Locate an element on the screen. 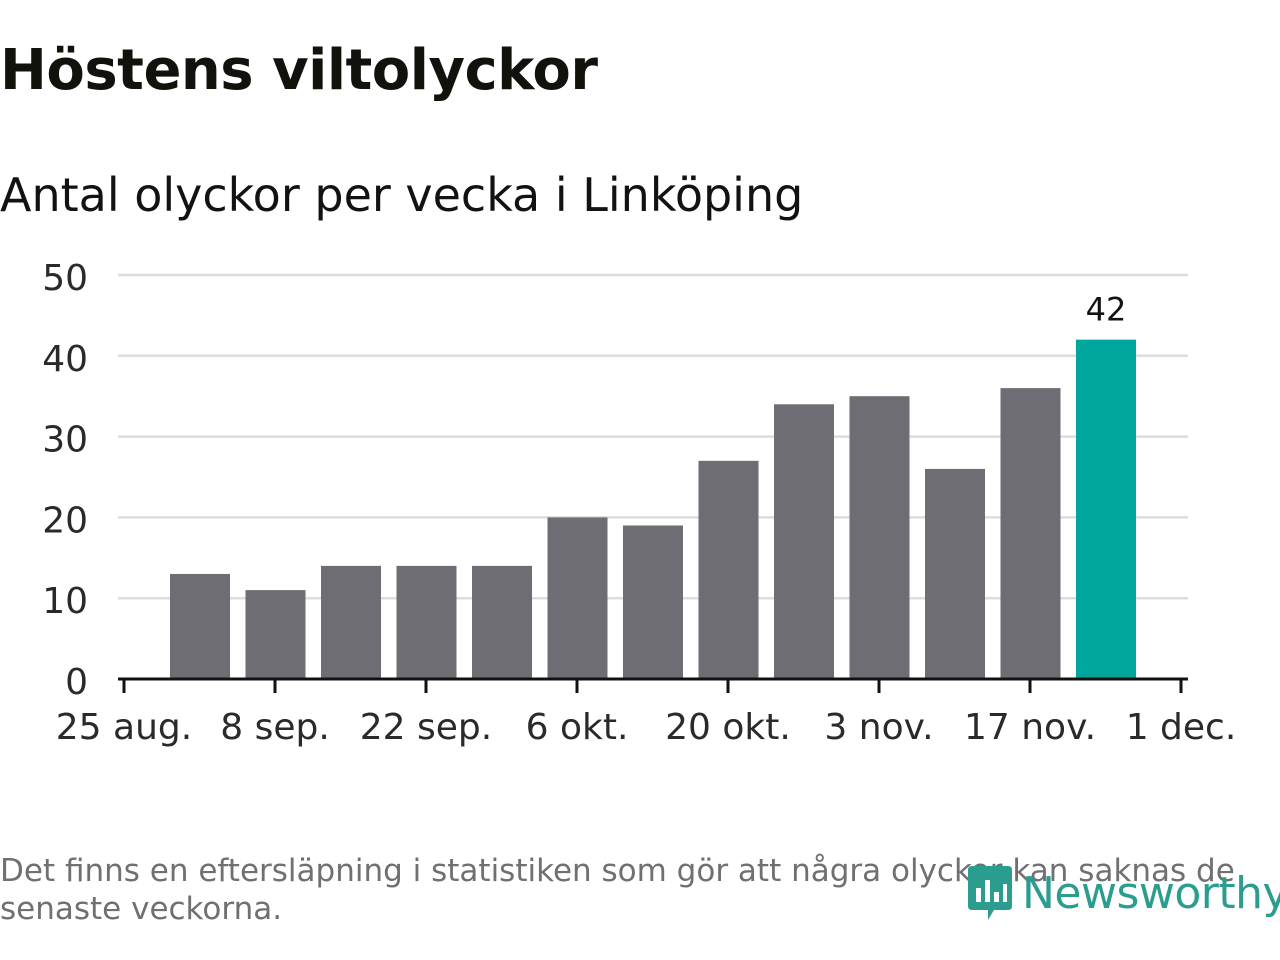 This screenshot has width=1280, height=960. y-tick-label: 40 is located at coordinates (65, 359).